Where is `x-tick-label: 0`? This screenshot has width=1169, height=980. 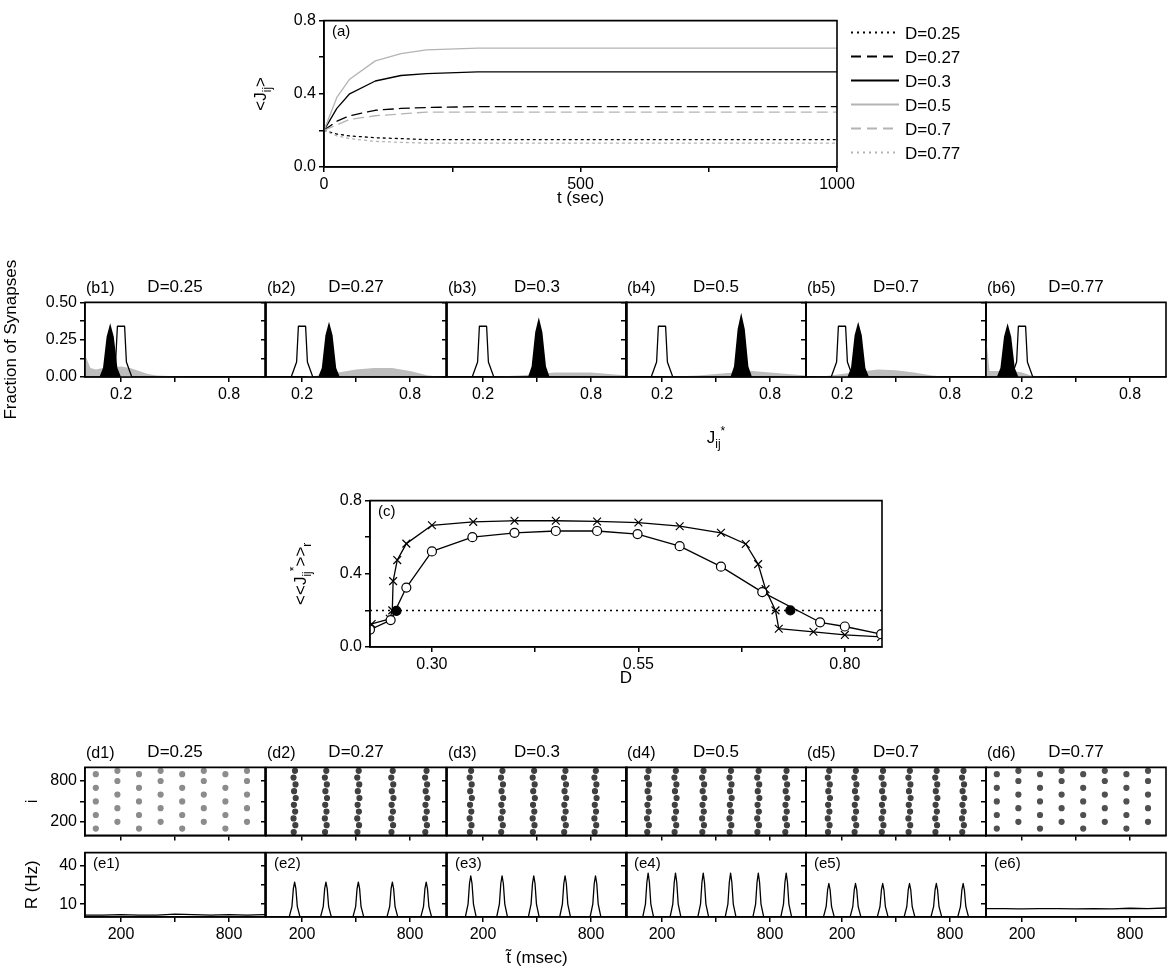 x-tick-label: 0 is located at coordinates (324, 184).